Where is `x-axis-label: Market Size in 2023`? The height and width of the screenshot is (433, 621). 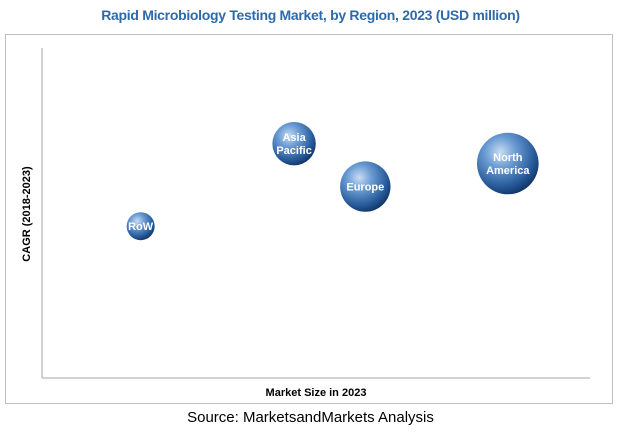 x-axis-label: Market Size in 2023 is located at coordinates (316, 393).